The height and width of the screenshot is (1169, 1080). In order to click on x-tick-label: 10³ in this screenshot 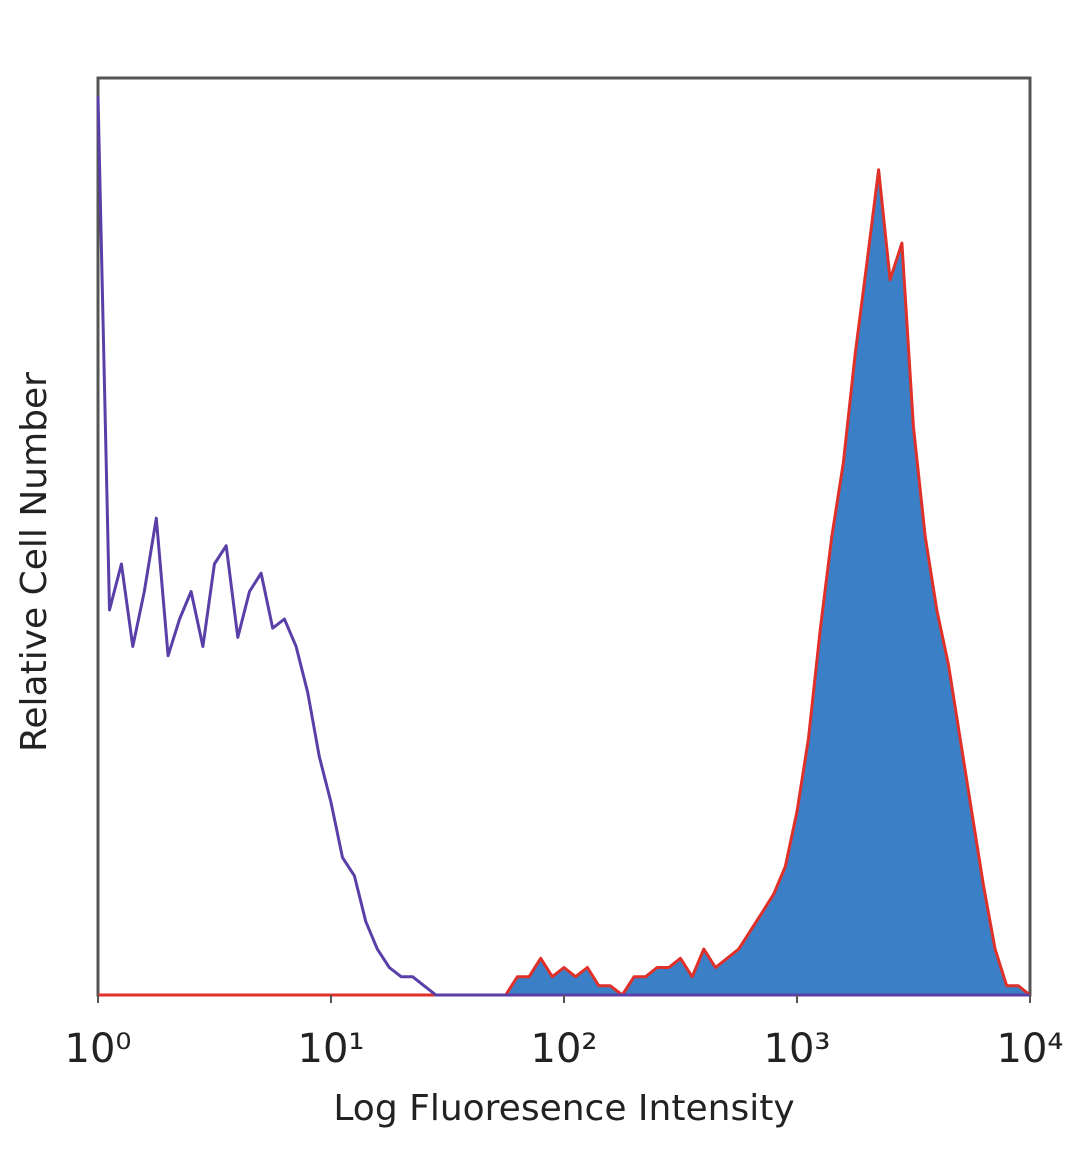, I will do `click(797, 1049)`.